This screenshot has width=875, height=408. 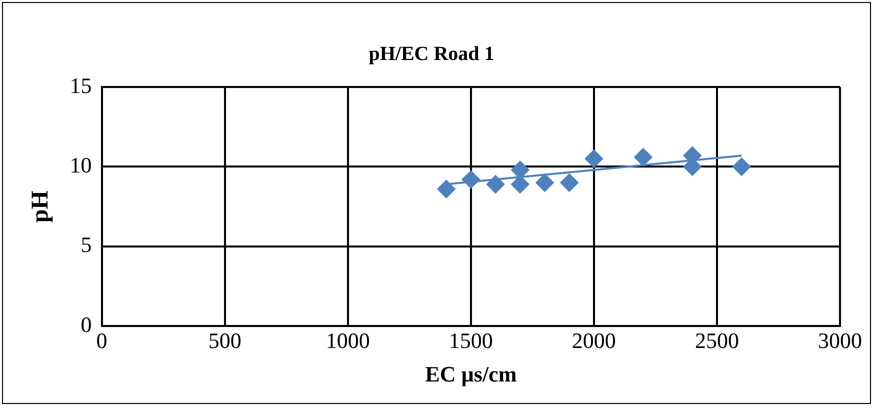 What do you see at coordinates (431, 54) in the screenshot?
I see `chart-title: pH/EC Road 1` at bounding box center [431, 54].